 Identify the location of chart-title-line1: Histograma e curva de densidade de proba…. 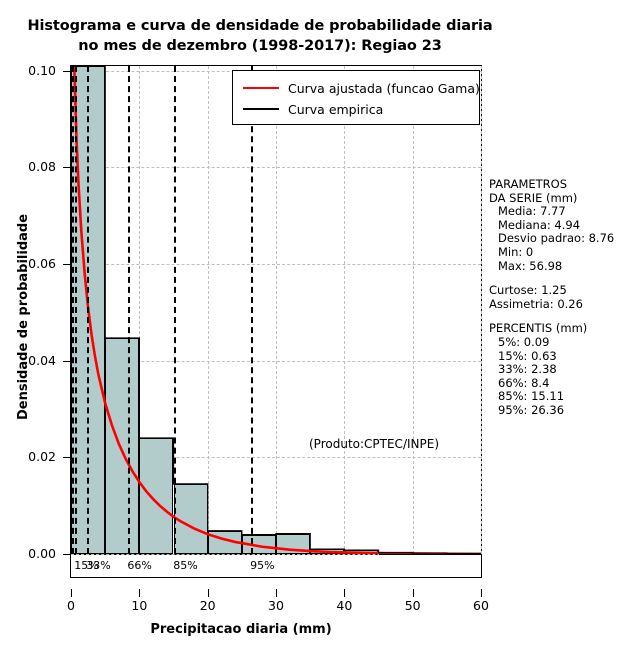
(260, 26).